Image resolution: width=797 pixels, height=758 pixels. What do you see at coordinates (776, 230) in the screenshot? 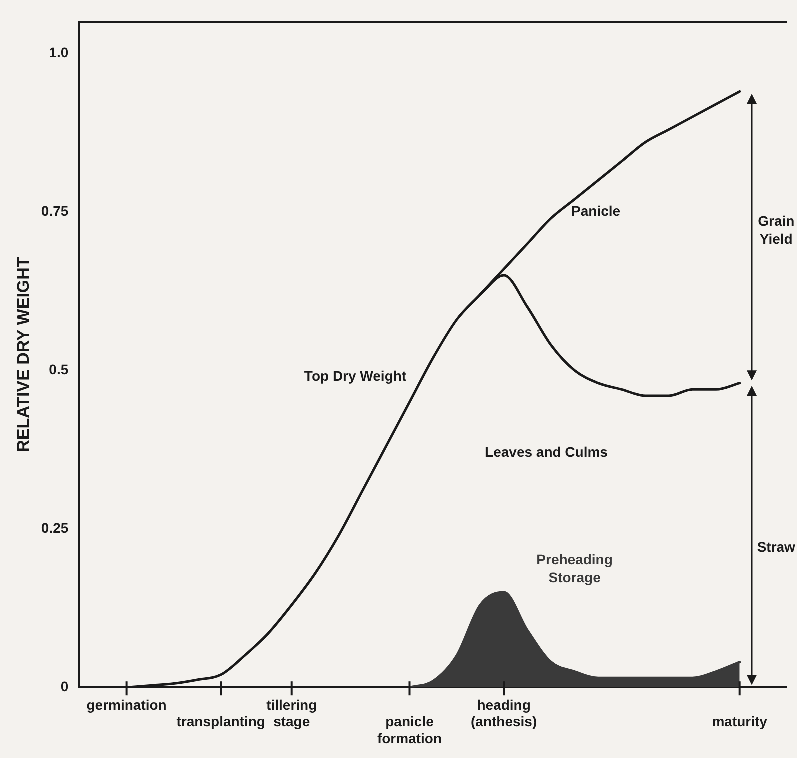
I see `annotation: Grain Yield` at bounding box center [776, 230].